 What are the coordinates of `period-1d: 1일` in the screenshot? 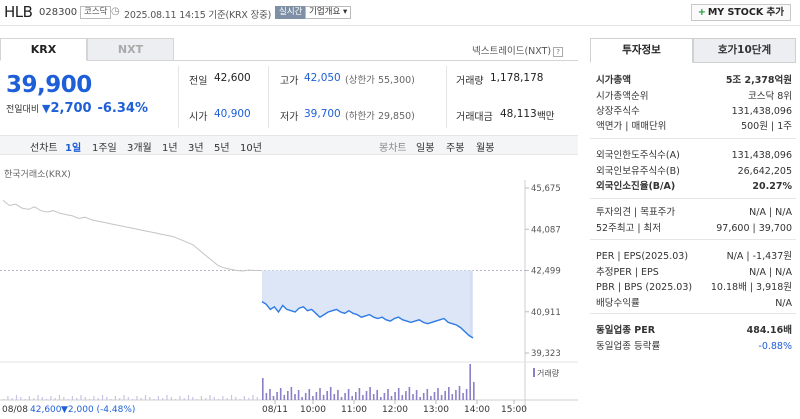 It's located at (73, 148).